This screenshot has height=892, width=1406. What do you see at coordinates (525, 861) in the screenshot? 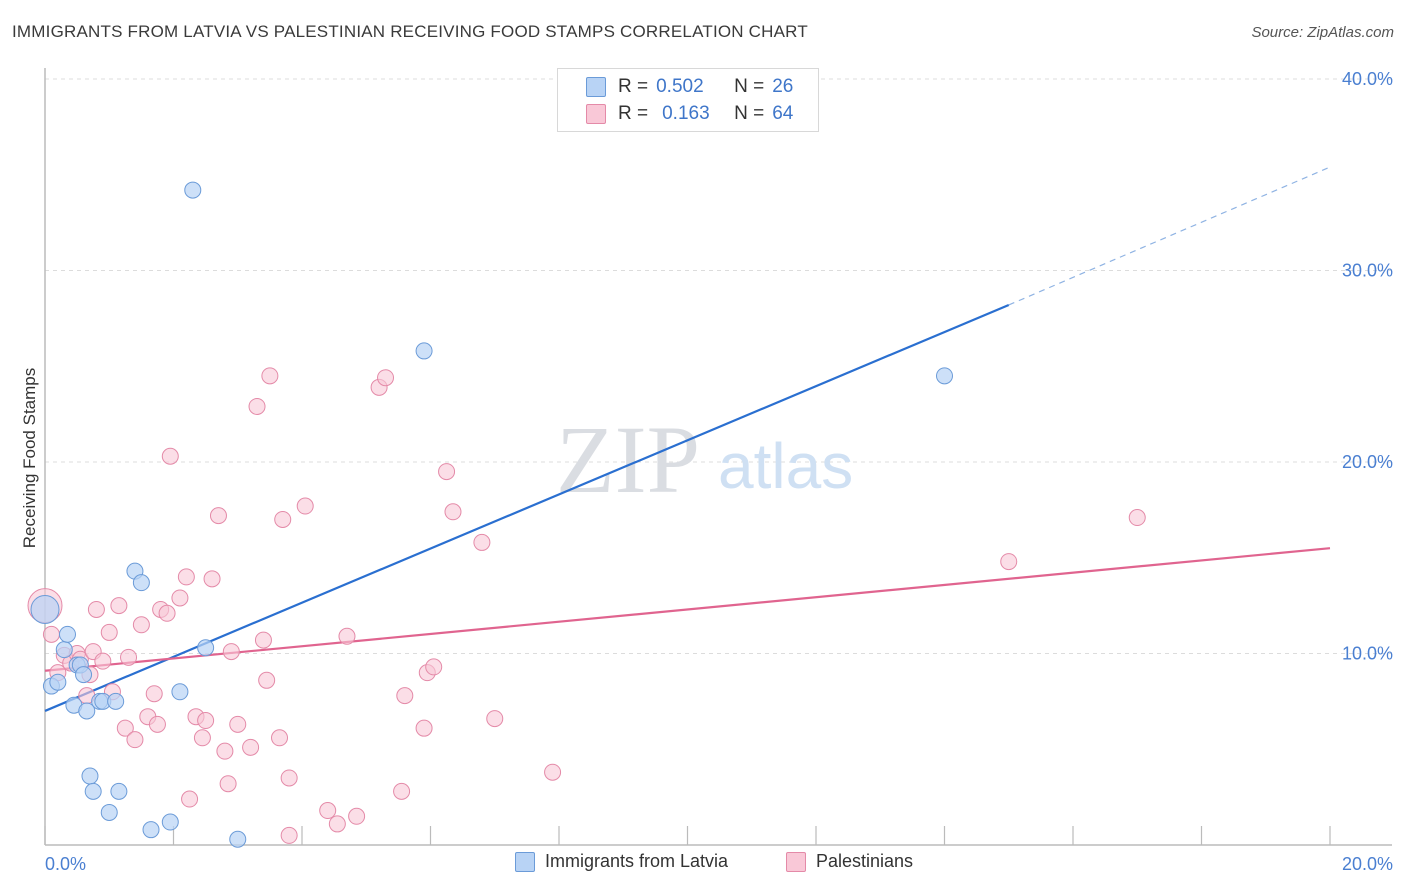
I see `series-swatch-latvia` at bounding box center [525, 861].